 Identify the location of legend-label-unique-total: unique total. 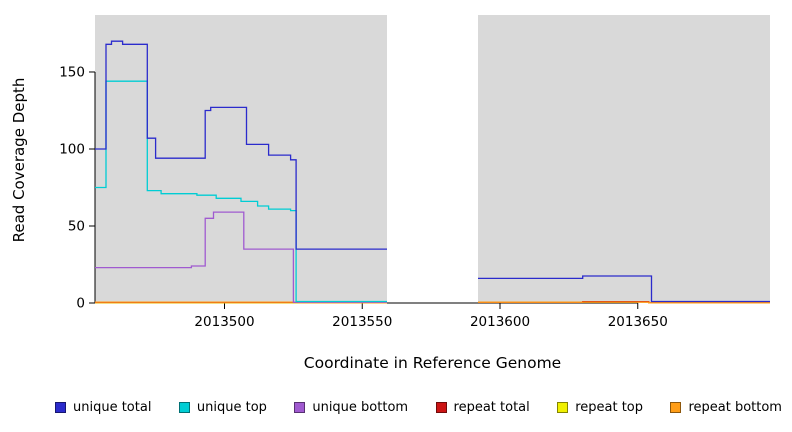
(112, 407).